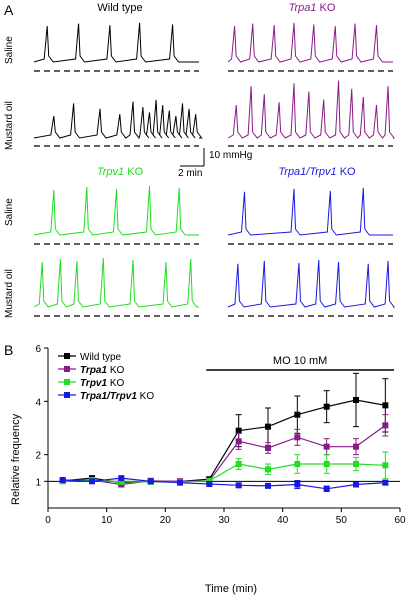 The width and height of the screenshot is (407, 600). I want to click on y-tick-label: 1, so click(38, 482).